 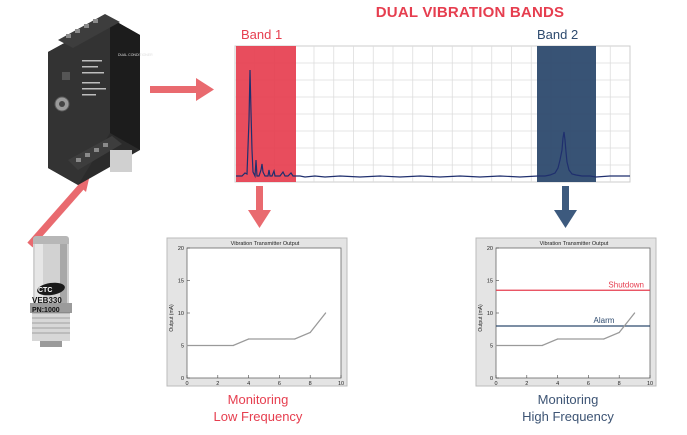 I want to click on spectrum-trace, so click(x=433, y=124).